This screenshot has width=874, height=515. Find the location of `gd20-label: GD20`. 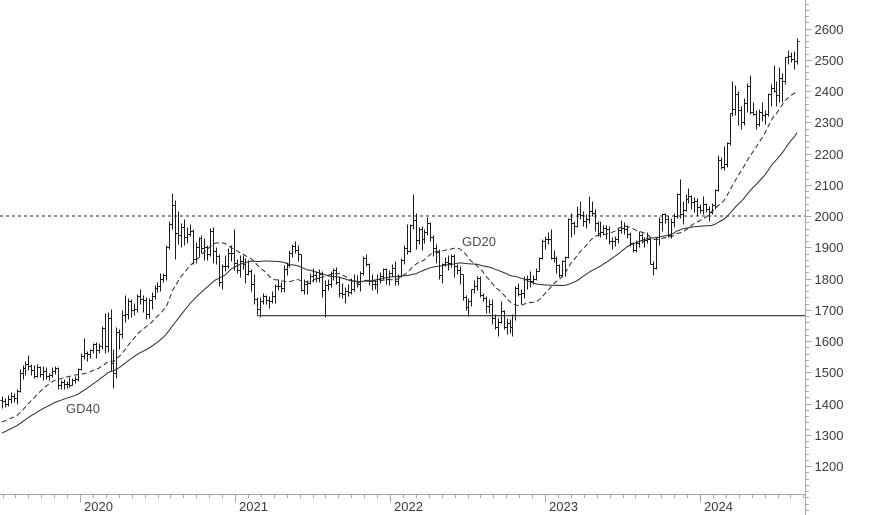

gd20-label: GD20 is located at coordinates (479, 241).